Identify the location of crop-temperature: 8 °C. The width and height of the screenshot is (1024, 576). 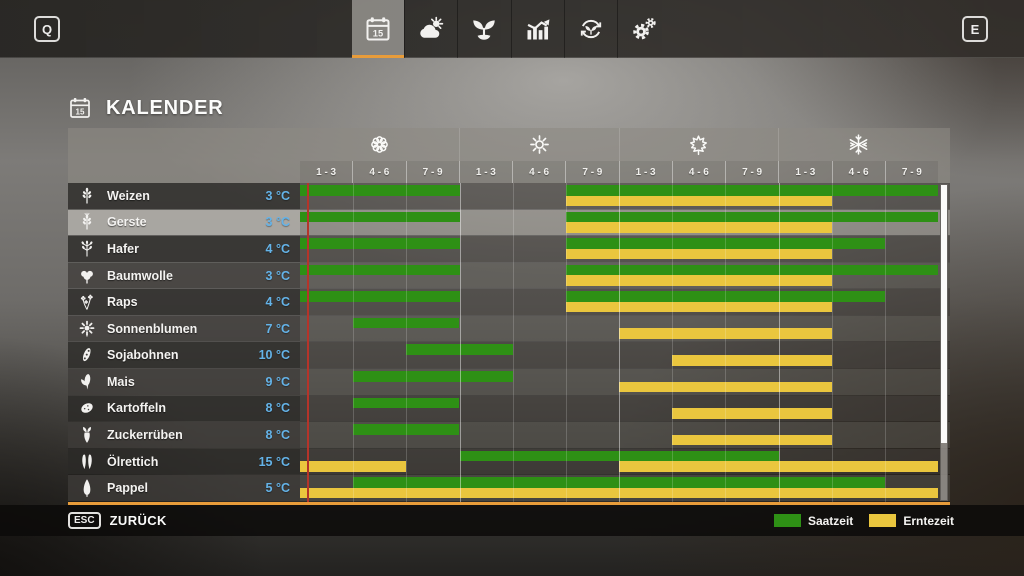
(277, 434).